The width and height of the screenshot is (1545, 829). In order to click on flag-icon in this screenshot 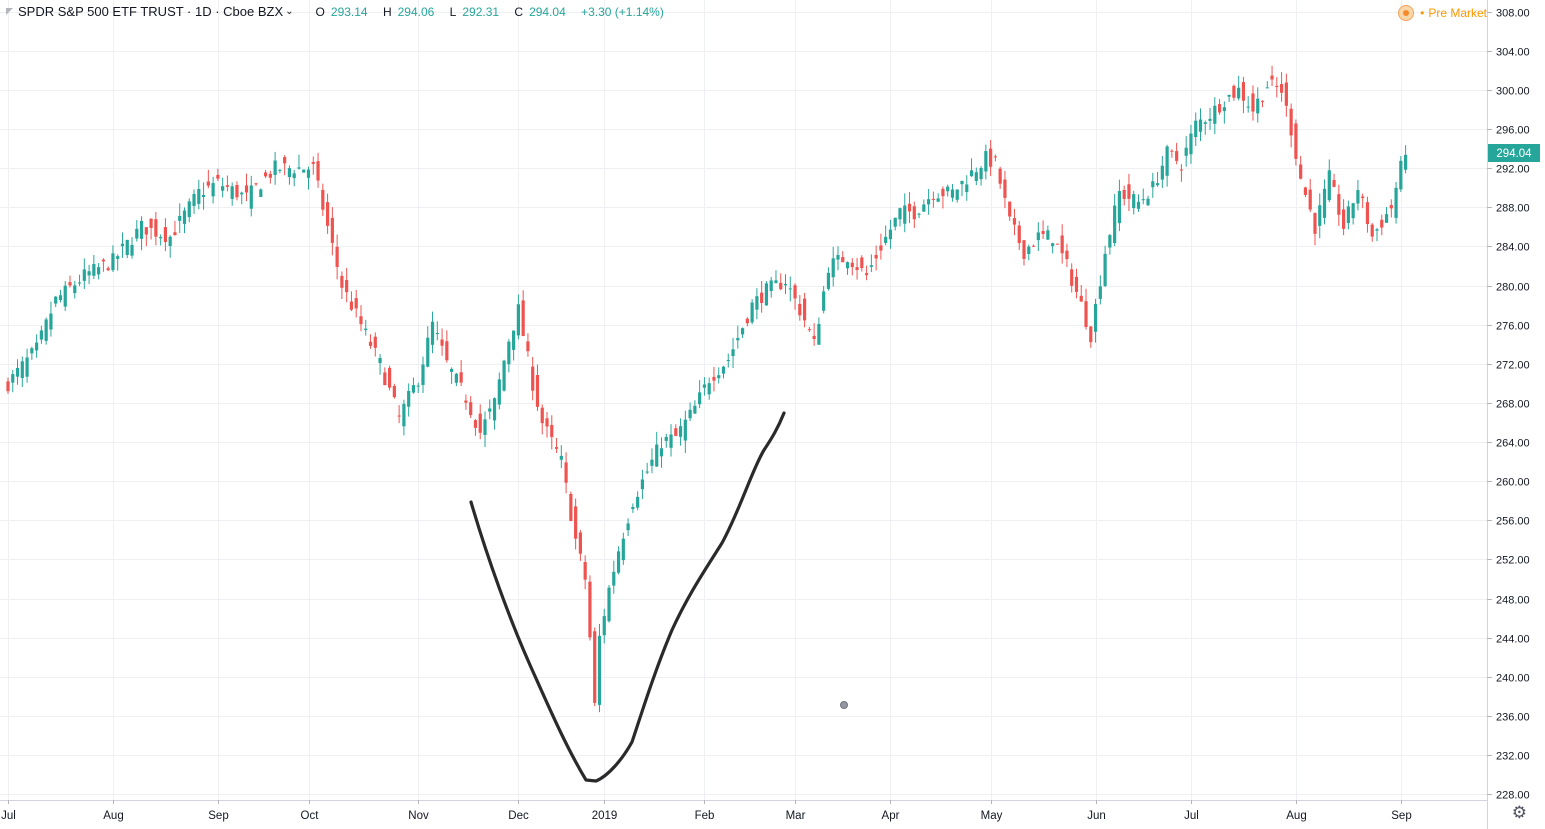, I will do `click(9, 11)`.